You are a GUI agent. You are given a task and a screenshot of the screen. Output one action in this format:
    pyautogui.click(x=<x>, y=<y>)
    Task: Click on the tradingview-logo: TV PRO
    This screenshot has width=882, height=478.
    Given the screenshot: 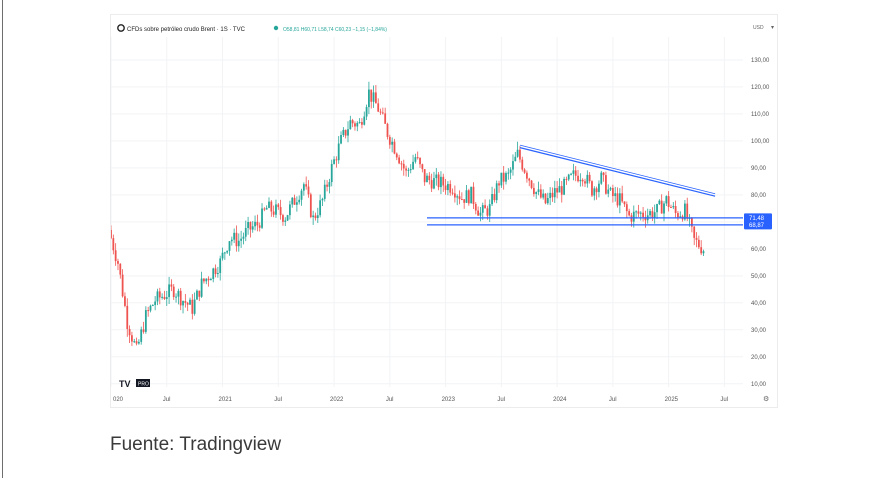 What is the action you would take?
    pyautogui.click(x=134, y=384)
    